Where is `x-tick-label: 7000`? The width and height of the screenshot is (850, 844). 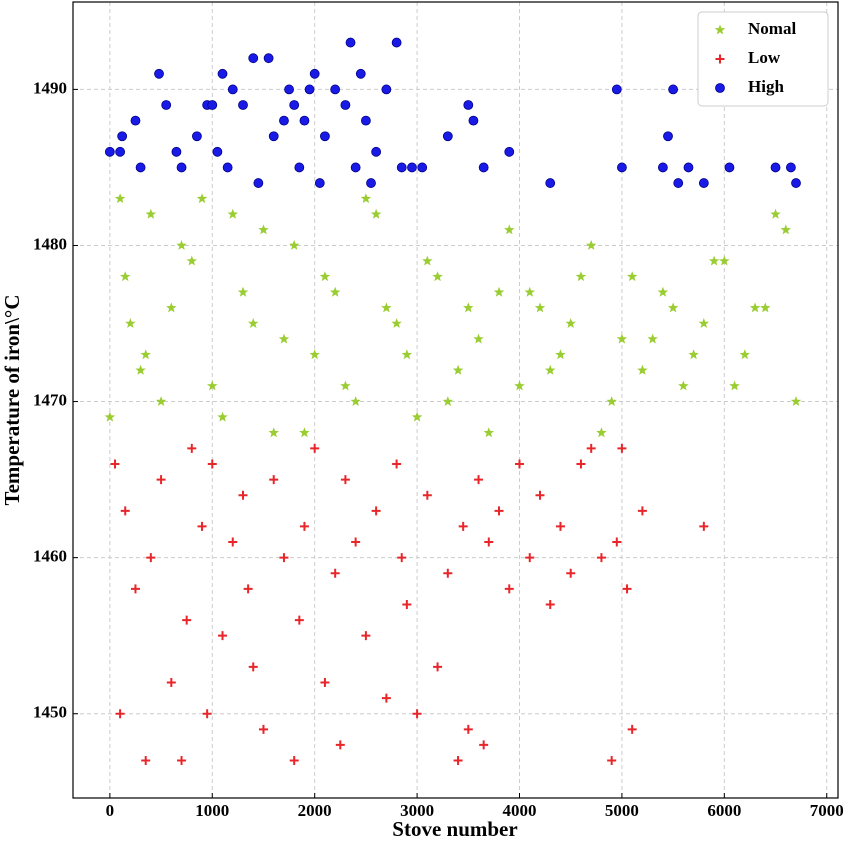 x-tick-label: 7000 is located at coordinates (827, 810).